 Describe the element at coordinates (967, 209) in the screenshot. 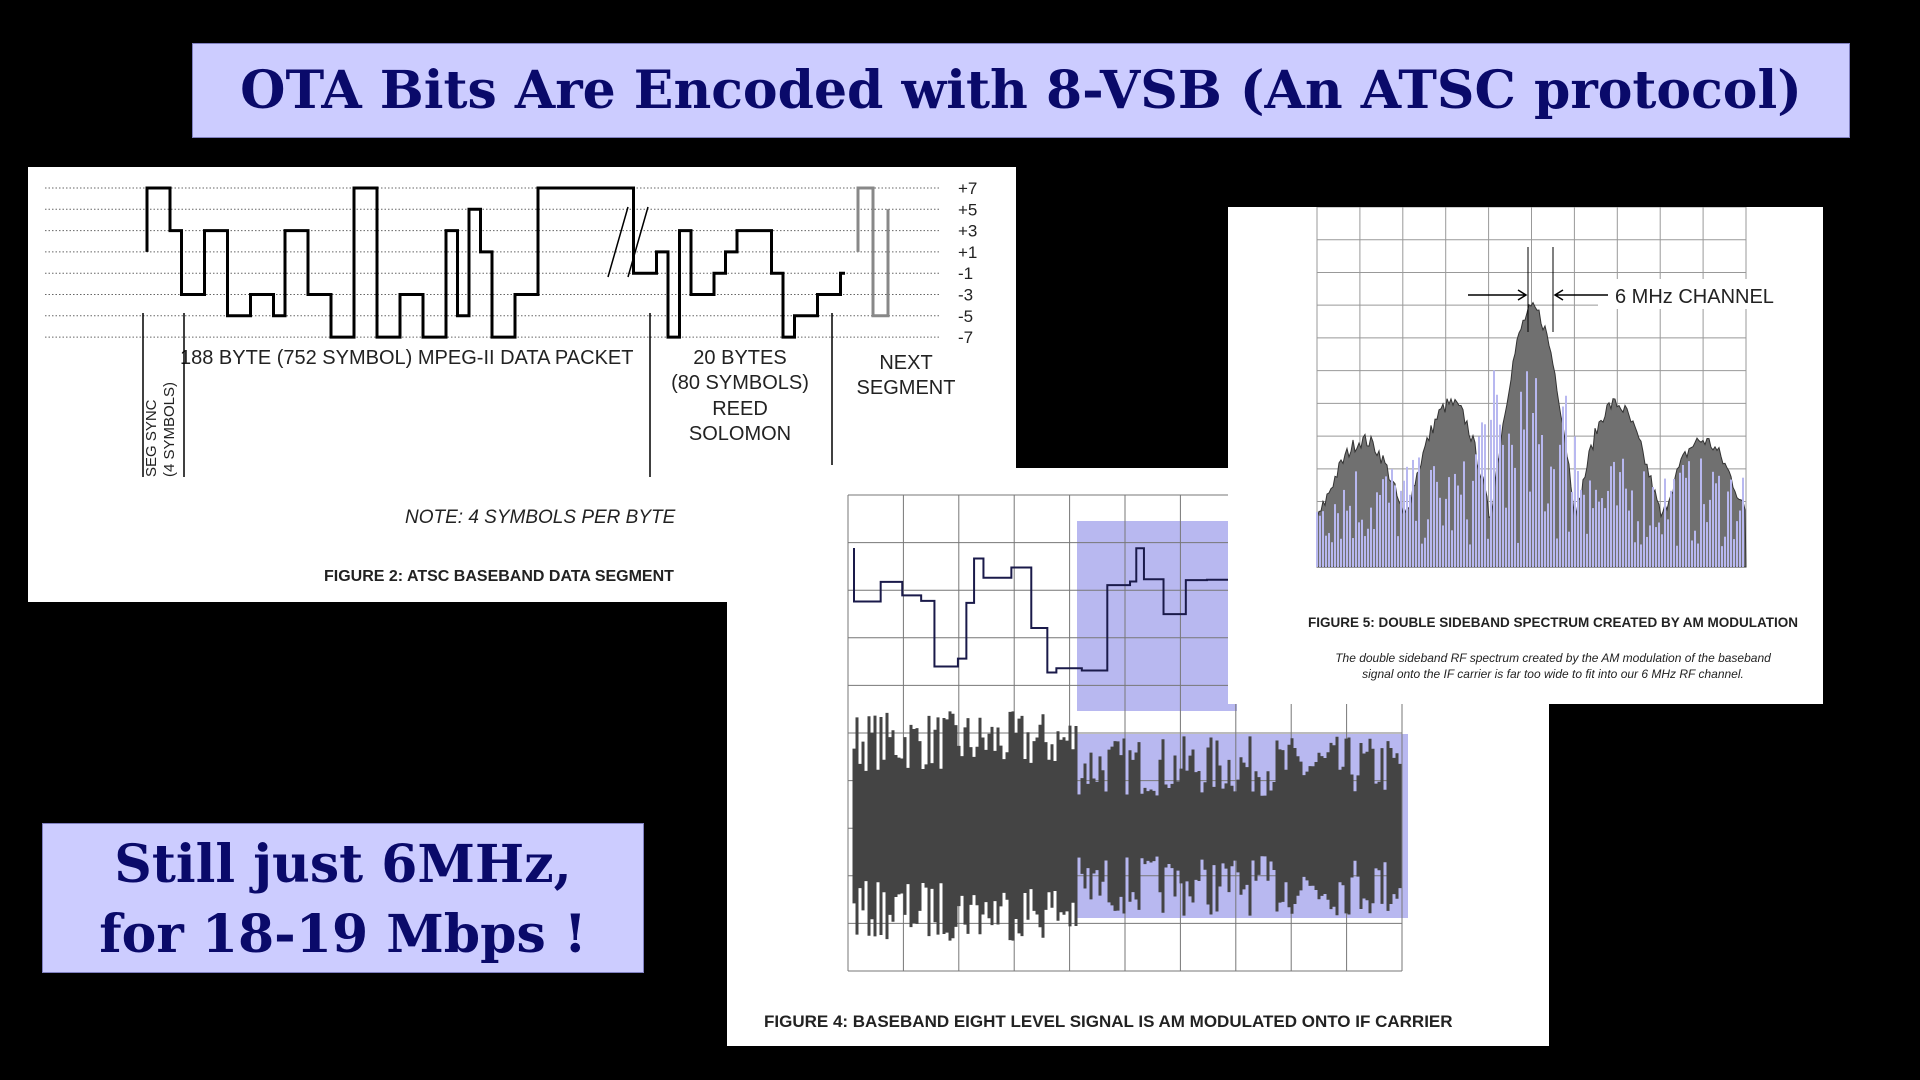

I see `level-label: +5` at that location.